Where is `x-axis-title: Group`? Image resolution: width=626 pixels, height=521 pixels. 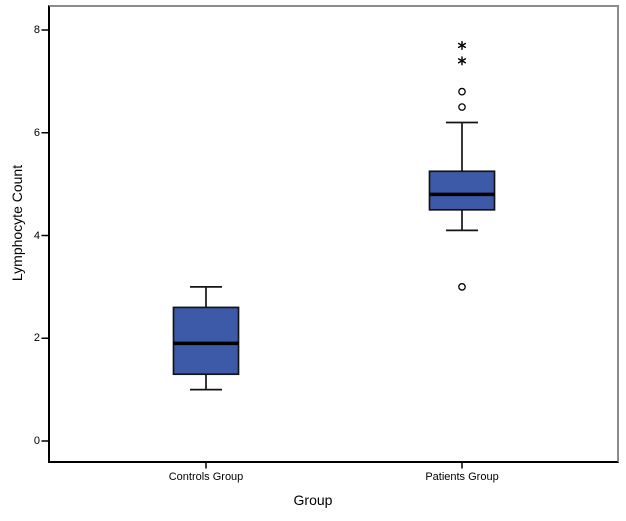
x-axis-title: Group is located at coordinates (313, 500).